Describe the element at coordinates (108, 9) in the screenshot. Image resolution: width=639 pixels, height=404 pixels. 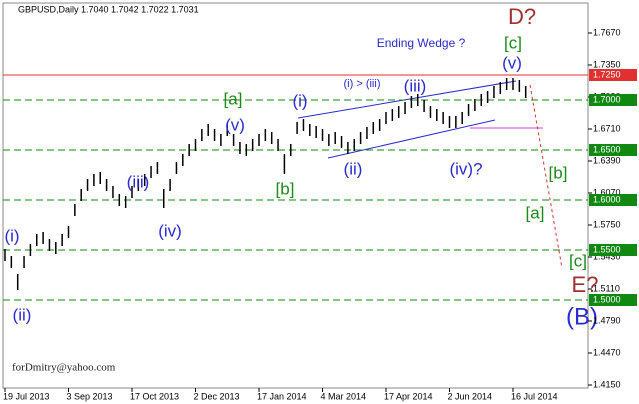
I see `chart-title: GBPUSD,Daily 1.7040 1.7042 1.7022 1.7031` at that location.